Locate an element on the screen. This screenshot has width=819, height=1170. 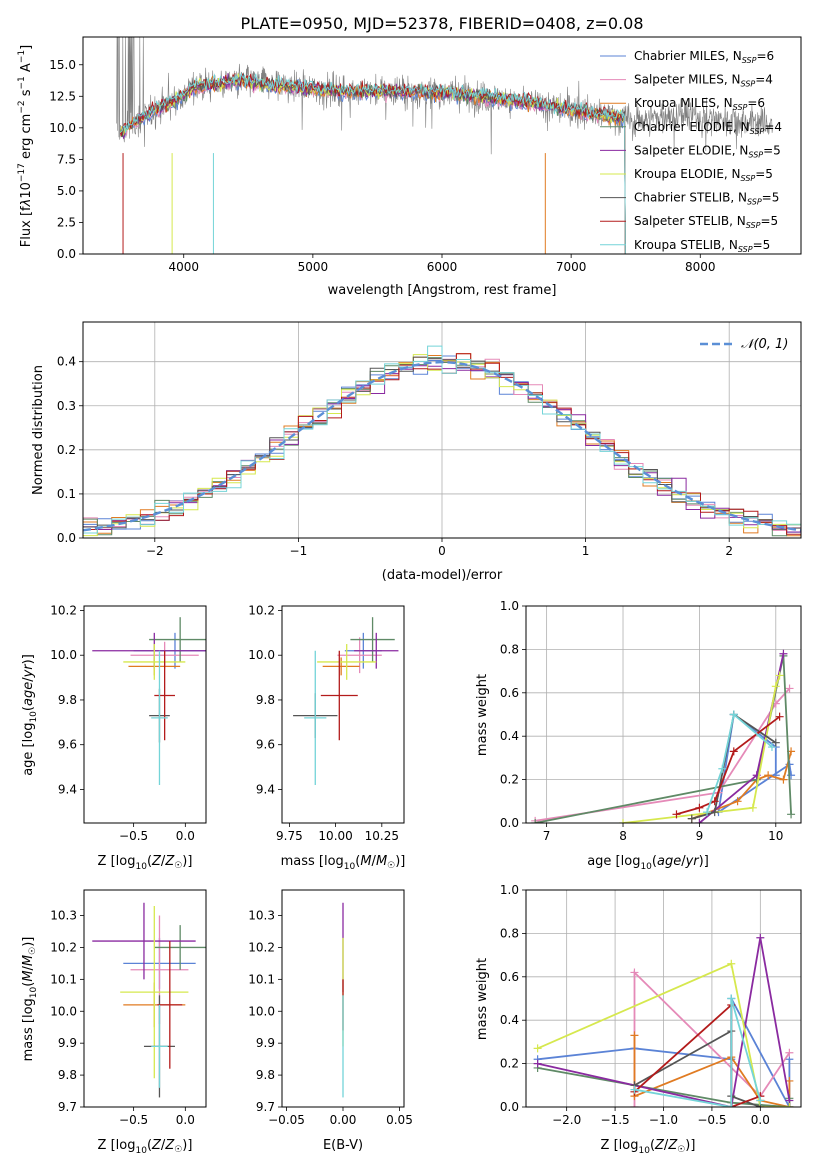
axes-overlay: −0.5 0.0 9.7 9.8 9.9 10.0 10.1 10.2 10.3 is located at coordinates (128, 1008).